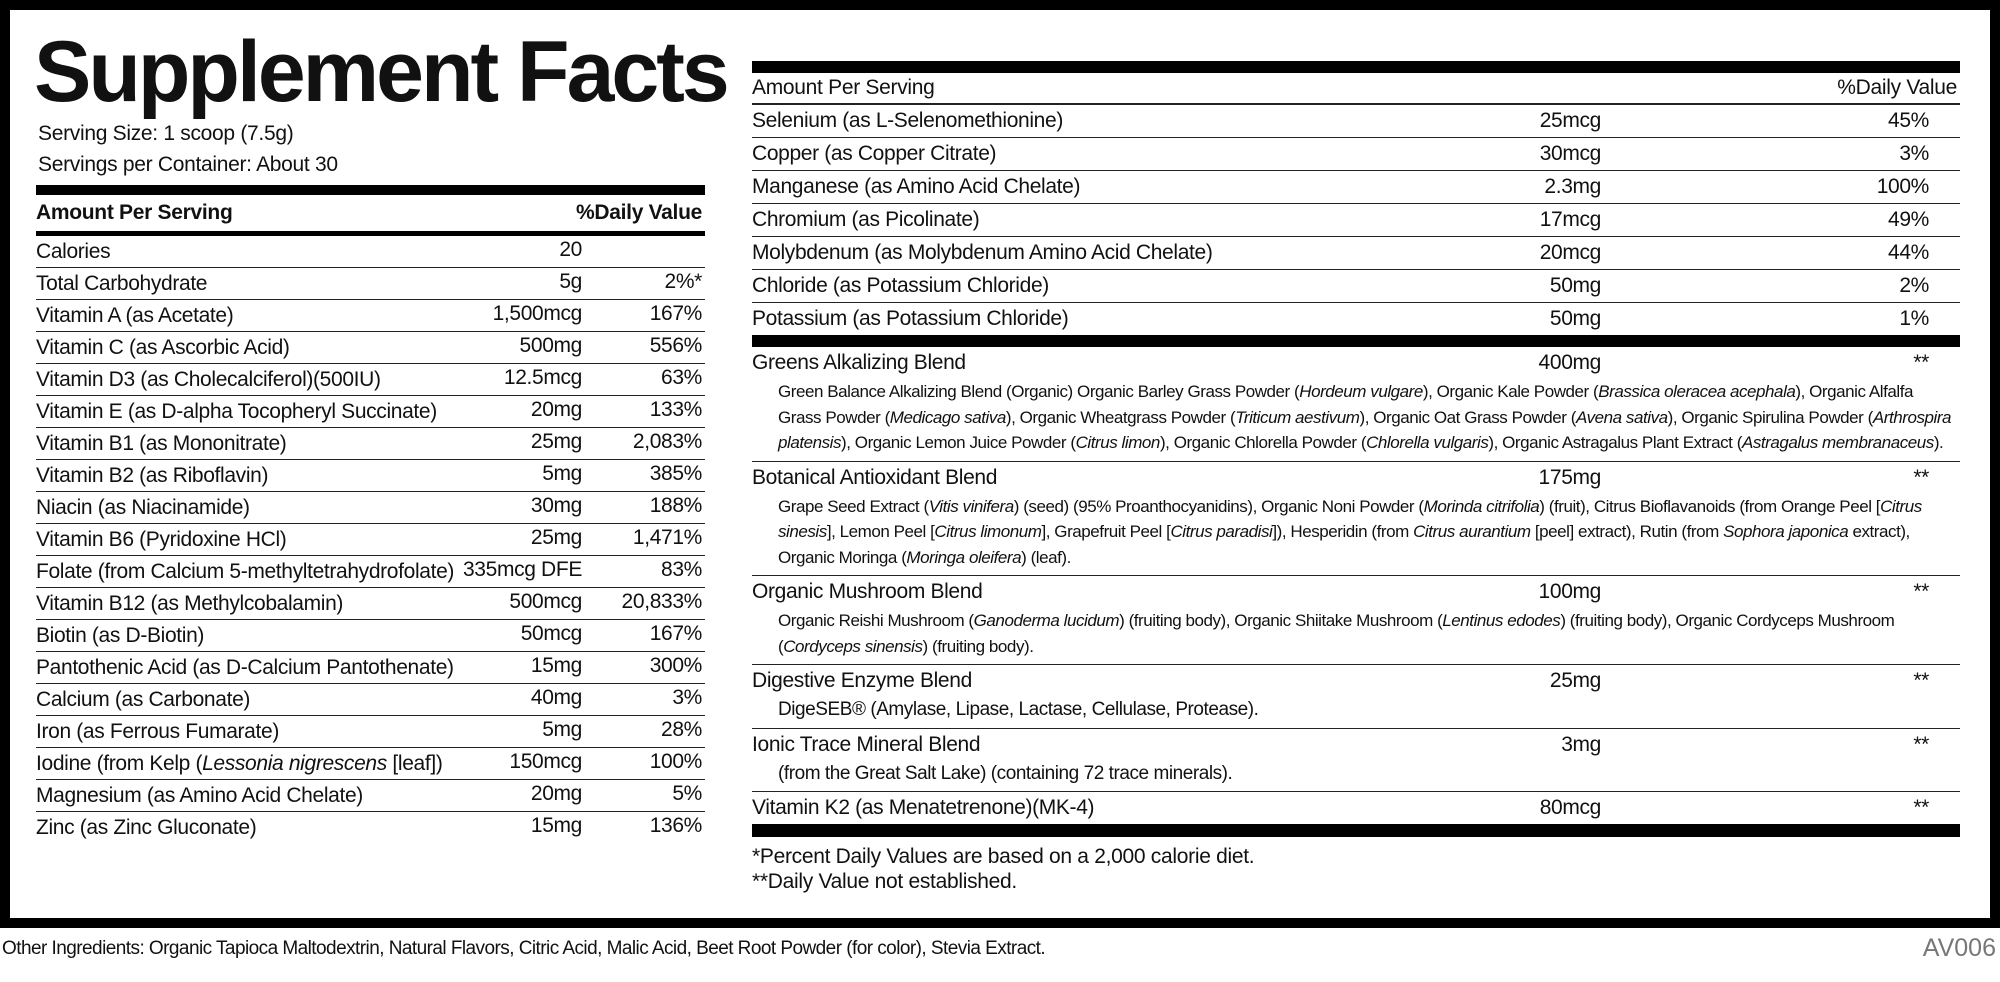 This screenshot has width=2000, height=982. I want to click on description-part: ), Organic Kale Powder (, so click(1510, 391).